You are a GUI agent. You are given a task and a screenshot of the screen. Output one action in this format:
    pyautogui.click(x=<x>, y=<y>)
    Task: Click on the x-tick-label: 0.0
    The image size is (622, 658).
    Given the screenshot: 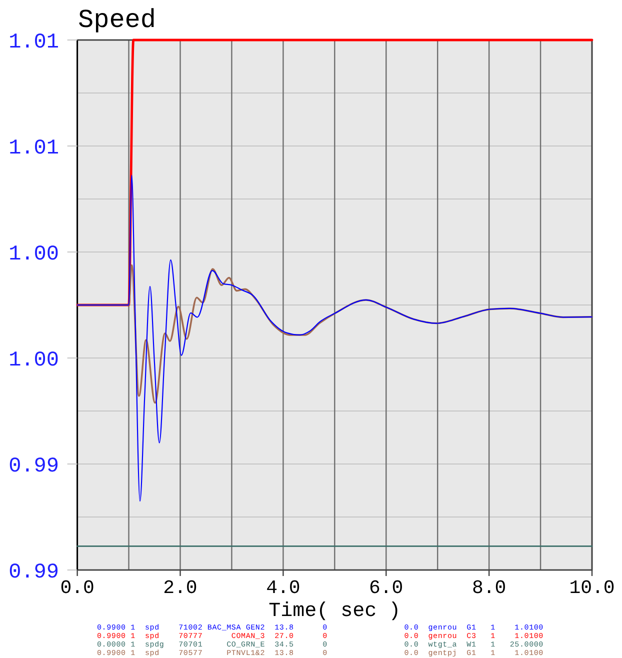 What is the action you would take?
    pyautogui.click(x=77, y=588)
    